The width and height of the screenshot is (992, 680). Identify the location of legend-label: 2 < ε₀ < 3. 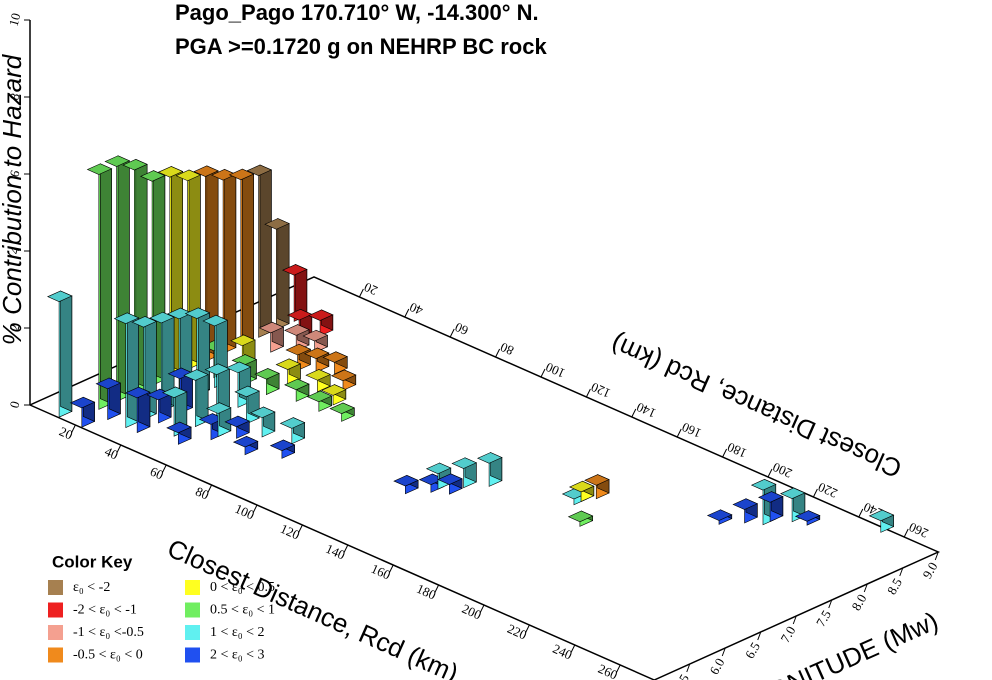
(237, 655).